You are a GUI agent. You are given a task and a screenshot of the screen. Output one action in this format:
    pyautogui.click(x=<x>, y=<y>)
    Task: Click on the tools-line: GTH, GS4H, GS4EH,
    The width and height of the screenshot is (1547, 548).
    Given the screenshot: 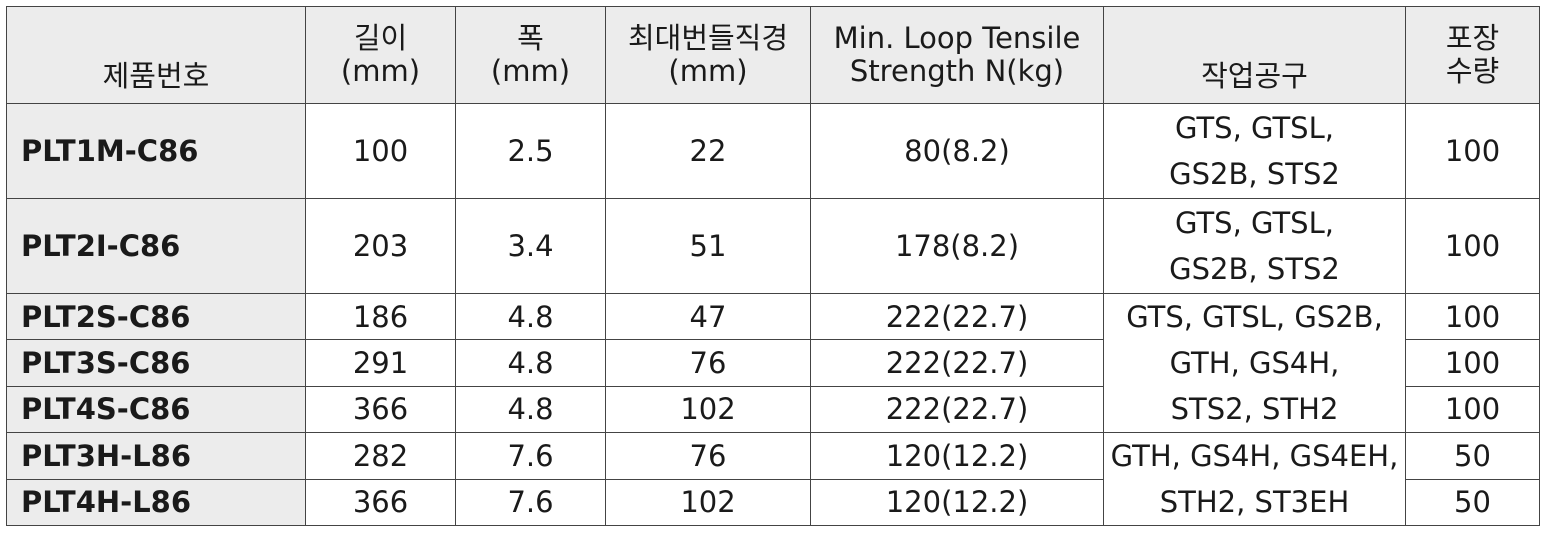 What is the action you would take?
    pyautogui.click(x=1254, y=456)
    